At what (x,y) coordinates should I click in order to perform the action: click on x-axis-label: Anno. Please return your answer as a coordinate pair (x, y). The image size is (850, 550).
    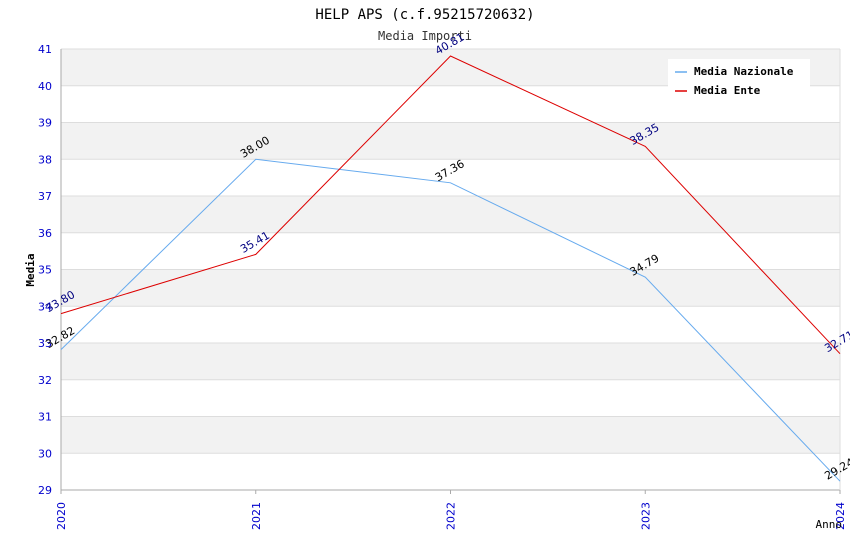
    Looking at the image, I should click on (829, 524).